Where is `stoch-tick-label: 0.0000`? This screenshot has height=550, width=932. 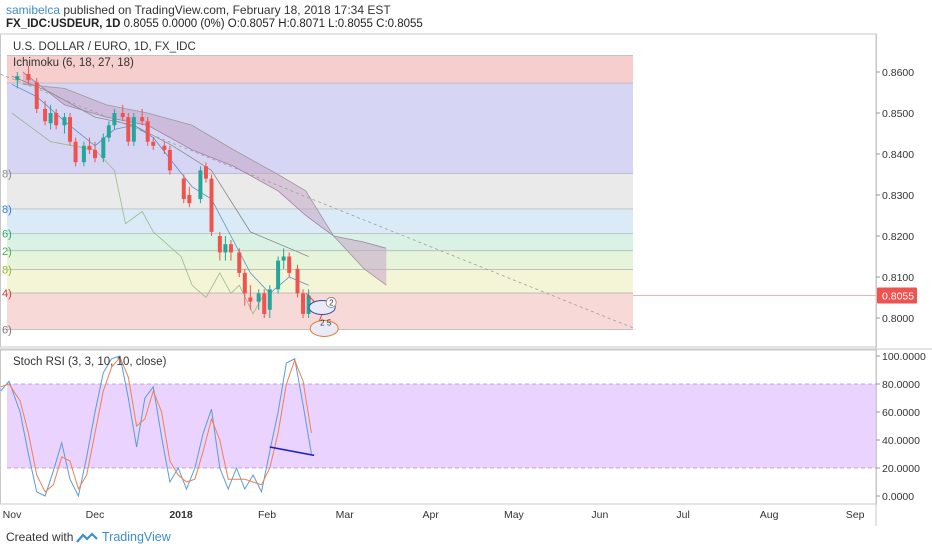
stoch-tick-label: 0.0000 is located at coordinates (898, 497).